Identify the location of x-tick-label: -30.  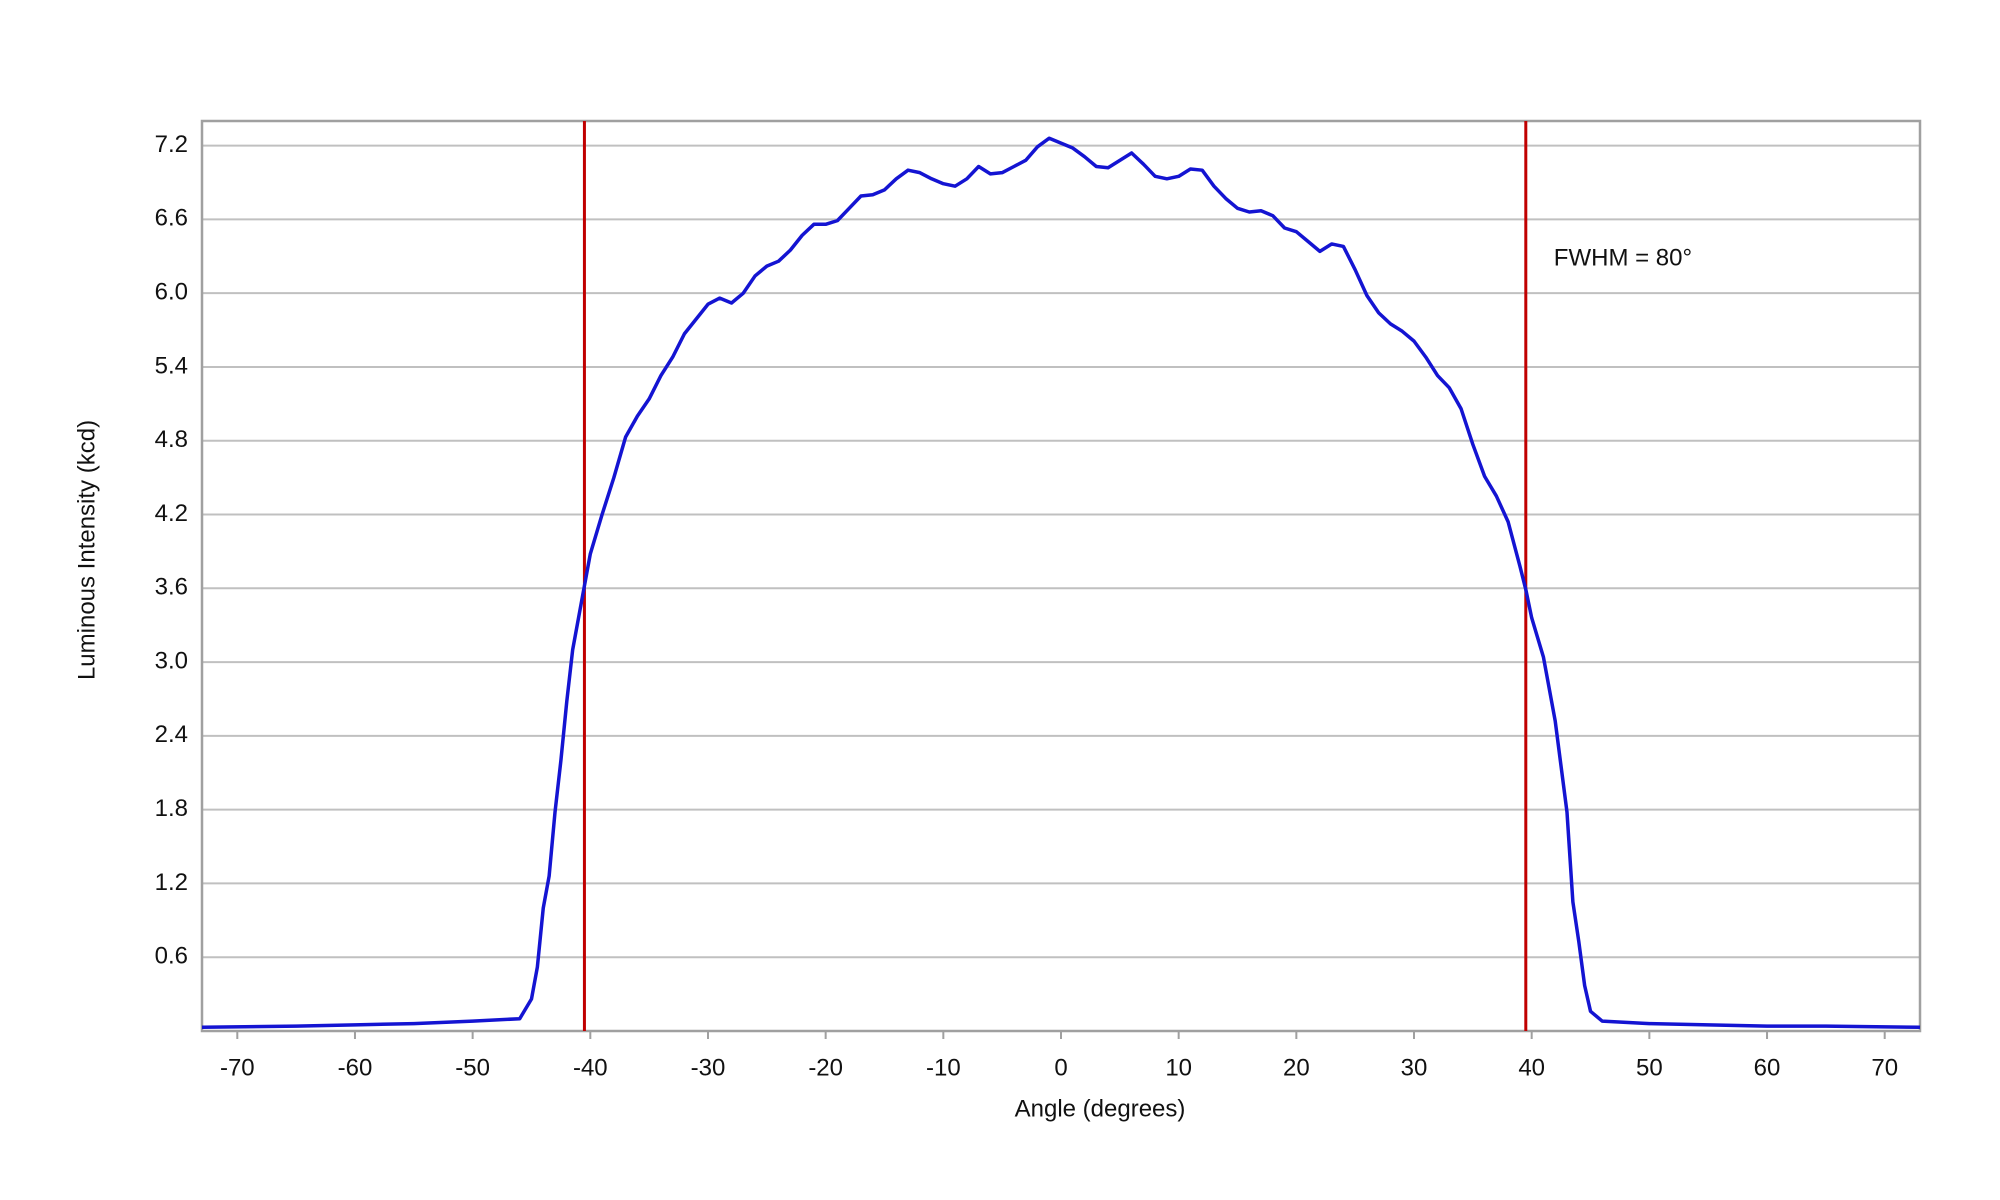
(708, 1067).